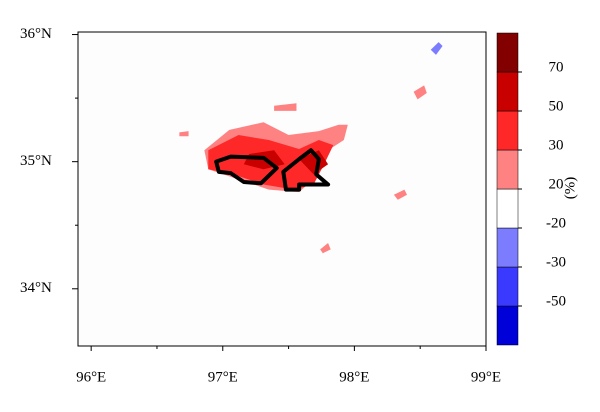 This screenshot has width=600, height=412. I want to click on colorbar-tick-label: 20, so click(556, 184).